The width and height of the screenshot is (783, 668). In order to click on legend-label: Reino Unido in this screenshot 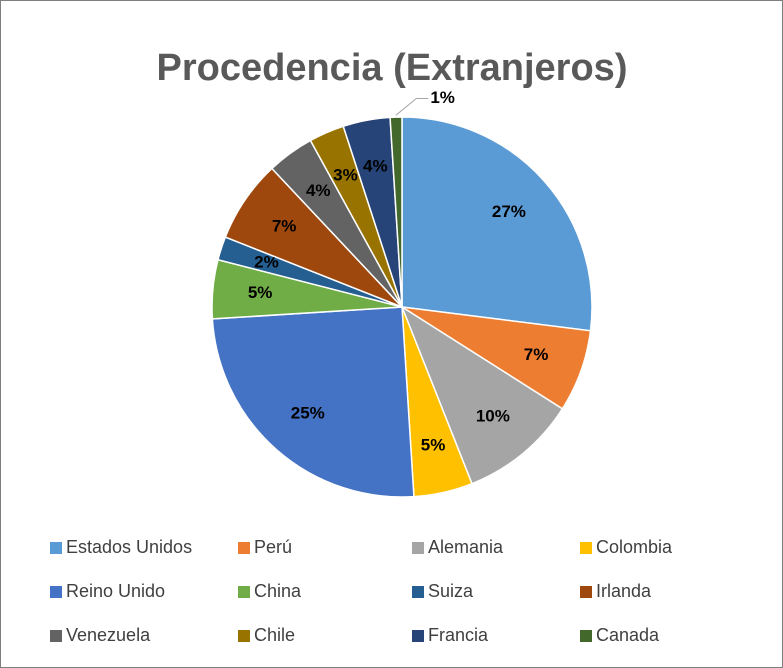, I will do `click(115, 591)`.